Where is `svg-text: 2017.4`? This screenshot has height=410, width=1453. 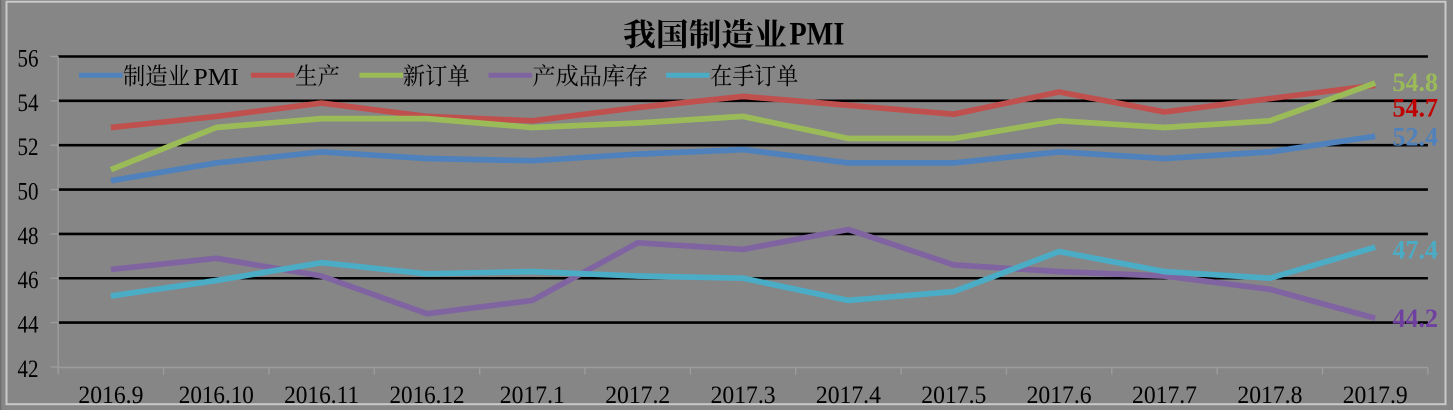
svg-text: 2017.4 is located at coordinates (848, 395).